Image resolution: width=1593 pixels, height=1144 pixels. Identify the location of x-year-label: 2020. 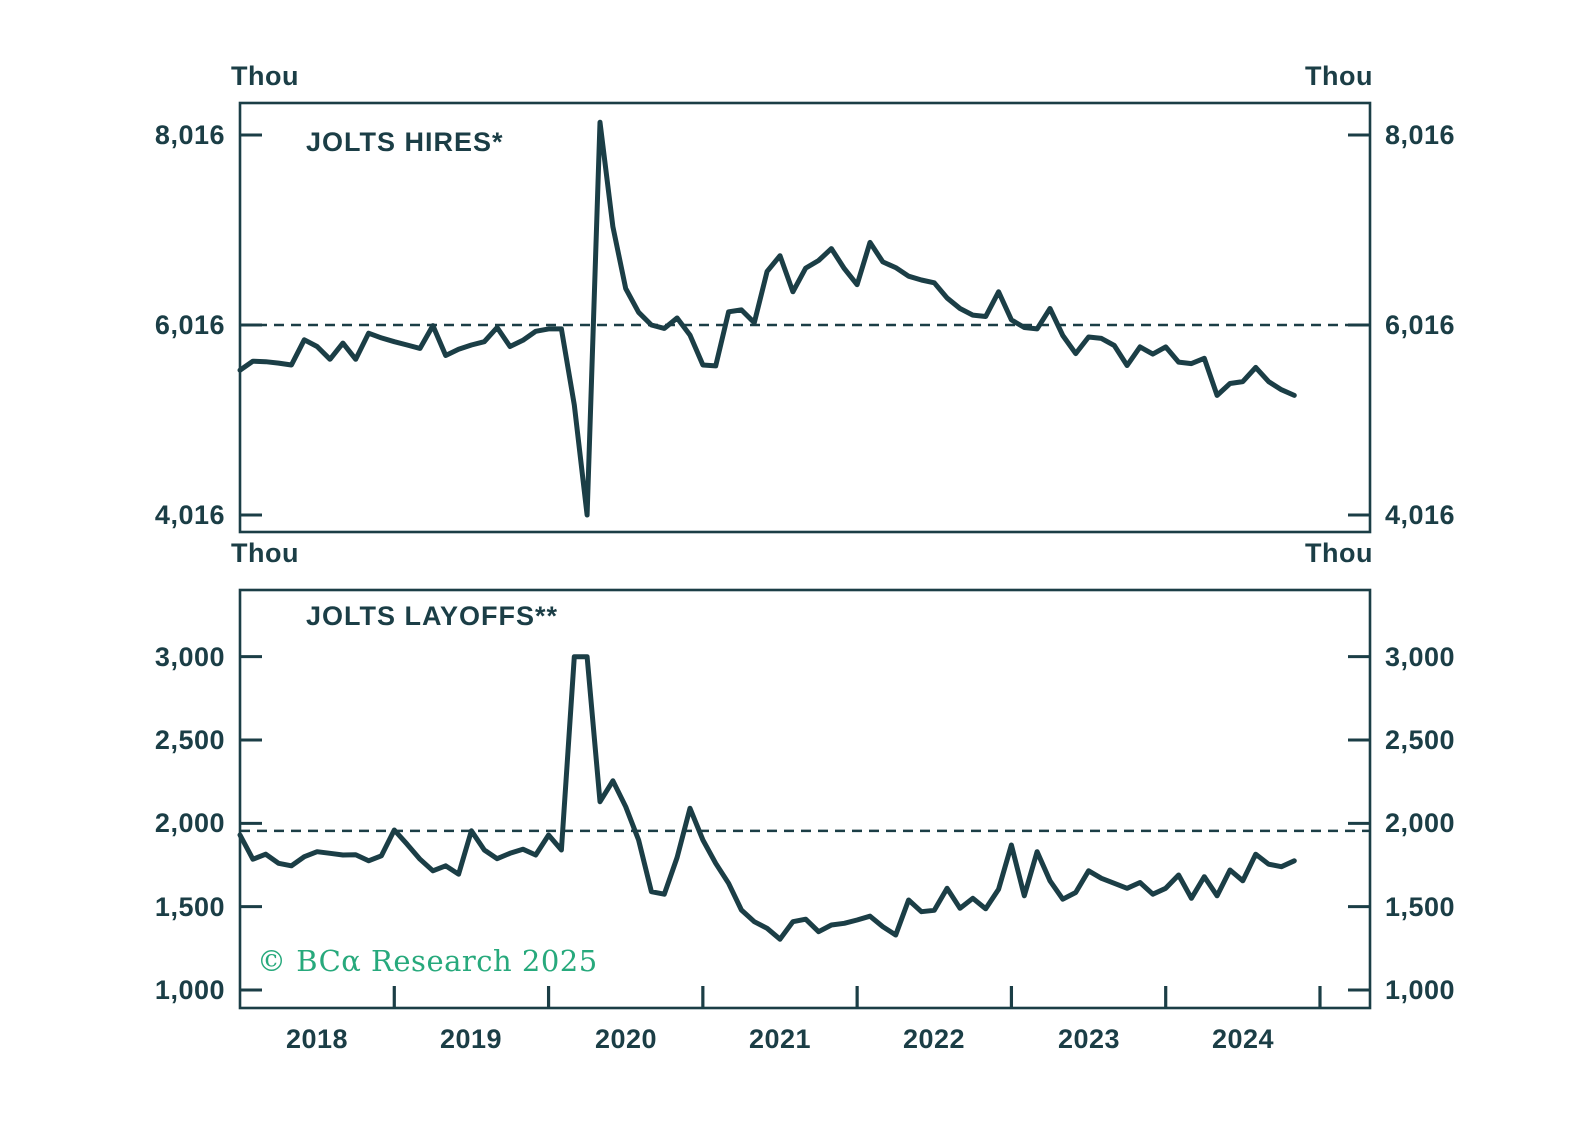
(626, 1039).